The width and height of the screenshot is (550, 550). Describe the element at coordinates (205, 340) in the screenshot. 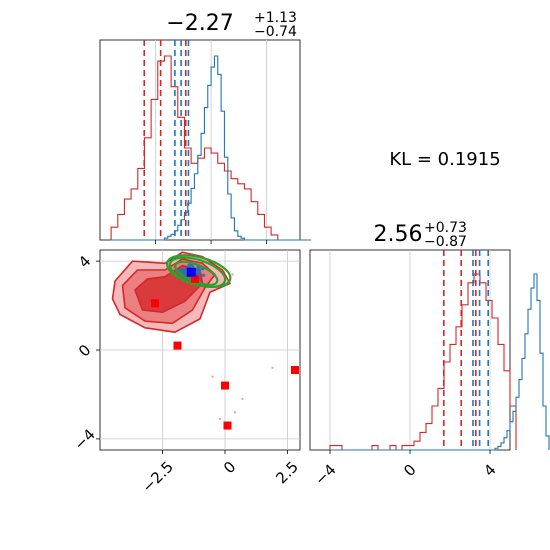

I see `joint-contents` at that location.